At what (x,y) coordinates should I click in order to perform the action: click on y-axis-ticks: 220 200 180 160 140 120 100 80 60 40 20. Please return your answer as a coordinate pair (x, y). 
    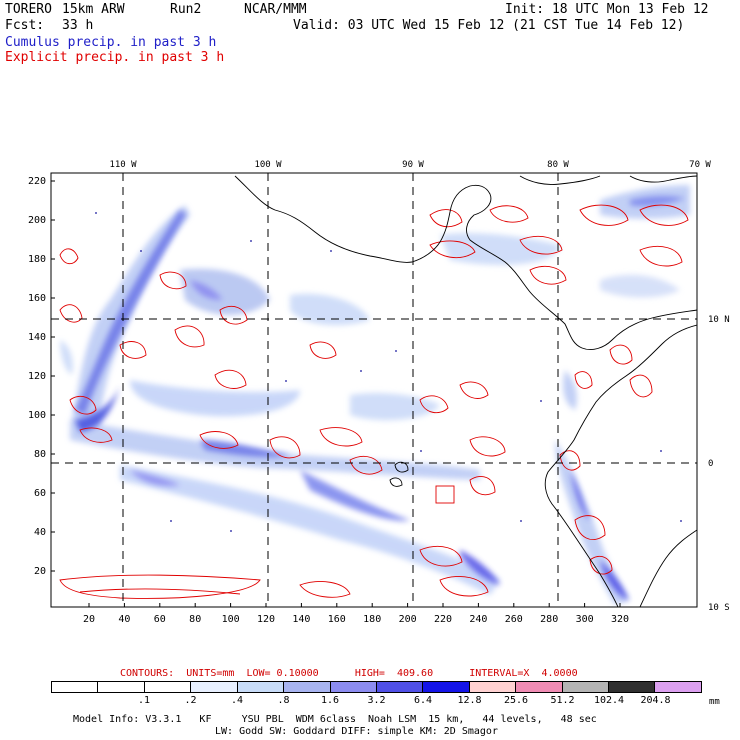
    Looking at the image, I should click on (41, 376).